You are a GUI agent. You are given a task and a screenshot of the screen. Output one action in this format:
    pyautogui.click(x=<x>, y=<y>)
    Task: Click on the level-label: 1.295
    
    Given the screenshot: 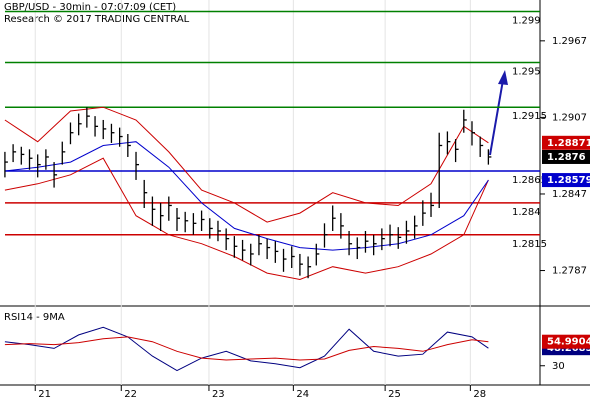 What is the action you would take?
    pyautogui.click(x=526, y=72)
    